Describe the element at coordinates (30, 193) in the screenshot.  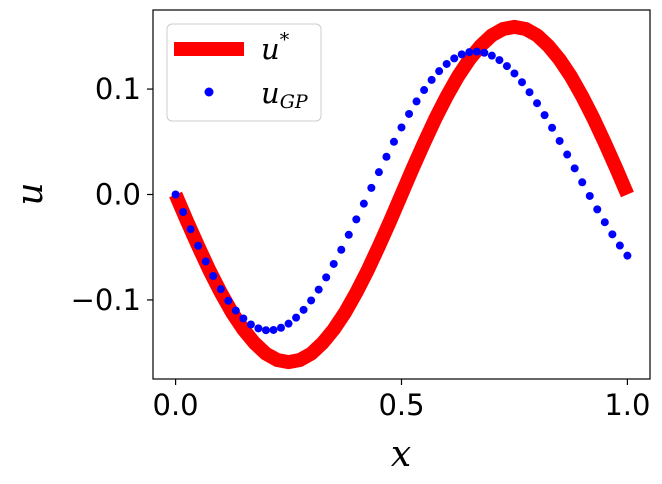
I see `y-axis-label: u` at that location.